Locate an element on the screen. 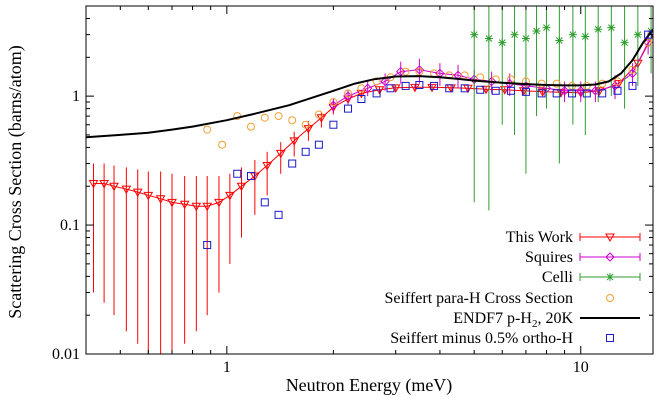  legend-label: ENDF7 p-H2, 20K is located at coordinates (513, 320).